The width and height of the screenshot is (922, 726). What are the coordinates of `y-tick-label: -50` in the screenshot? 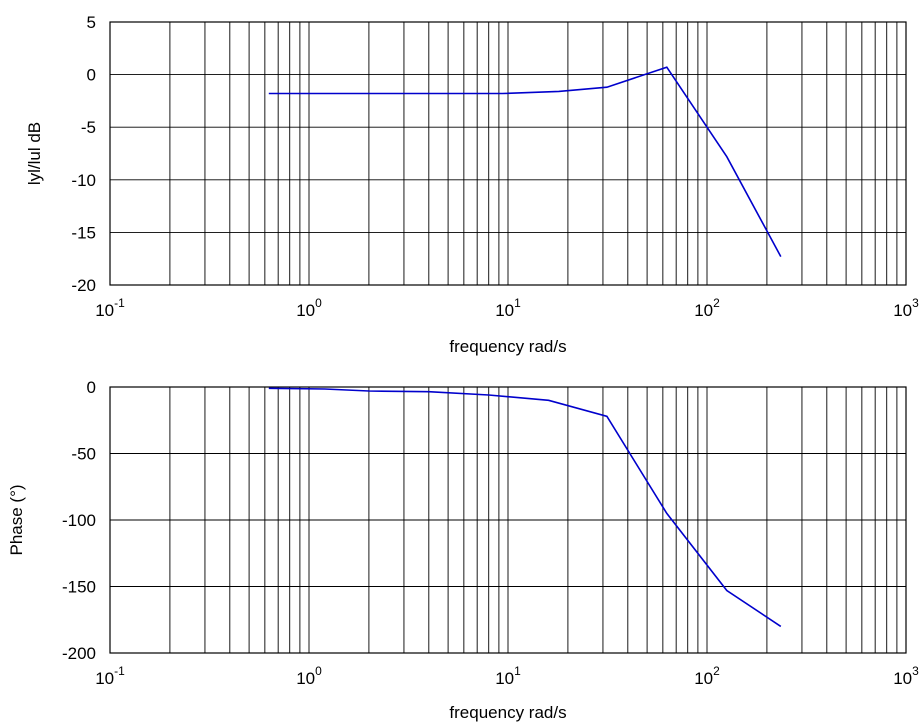 It's located at (83, 454).